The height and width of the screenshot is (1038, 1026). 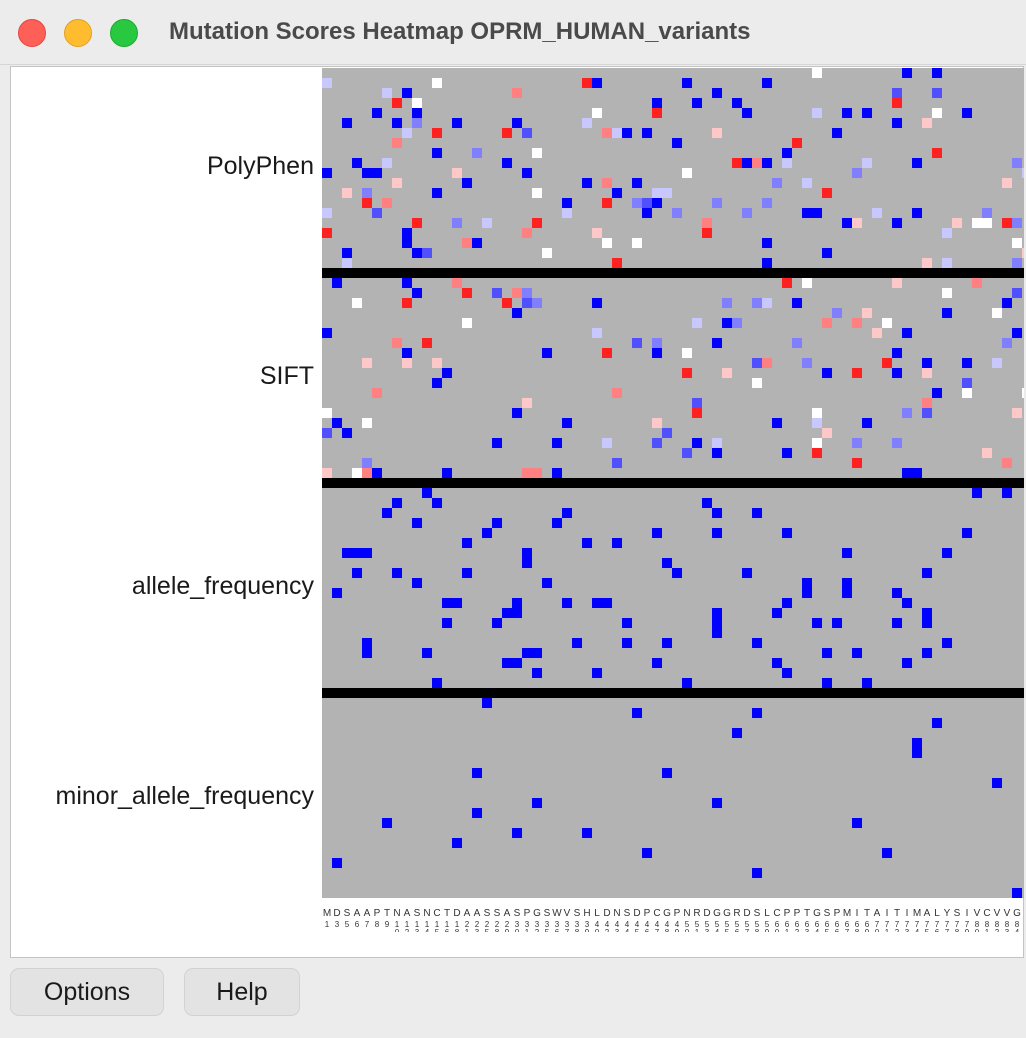 I want to click on options-button: Options, so click(x=87, y=992).